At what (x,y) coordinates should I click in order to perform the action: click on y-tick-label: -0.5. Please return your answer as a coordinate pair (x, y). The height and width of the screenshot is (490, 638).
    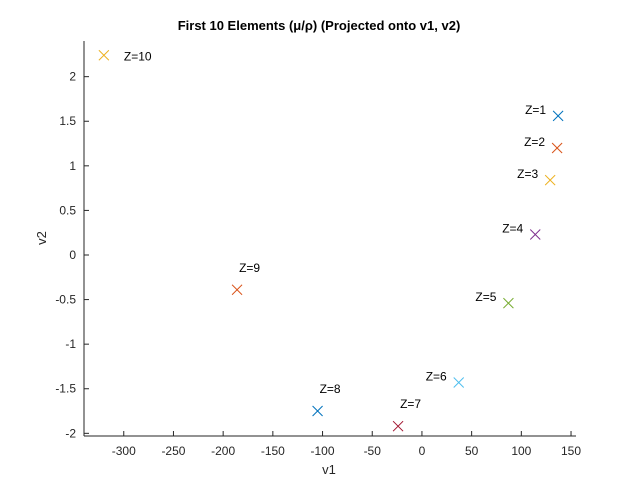
    Looking at the image, I should click on (65, 300).